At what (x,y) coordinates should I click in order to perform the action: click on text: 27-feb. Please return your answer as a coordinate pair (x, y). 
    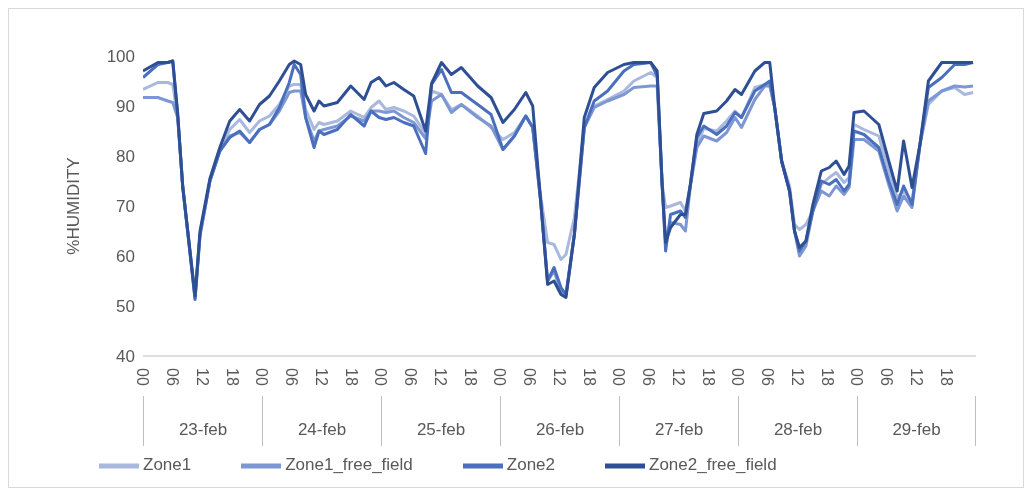
    Looking at the image, I should click on (679, 430).